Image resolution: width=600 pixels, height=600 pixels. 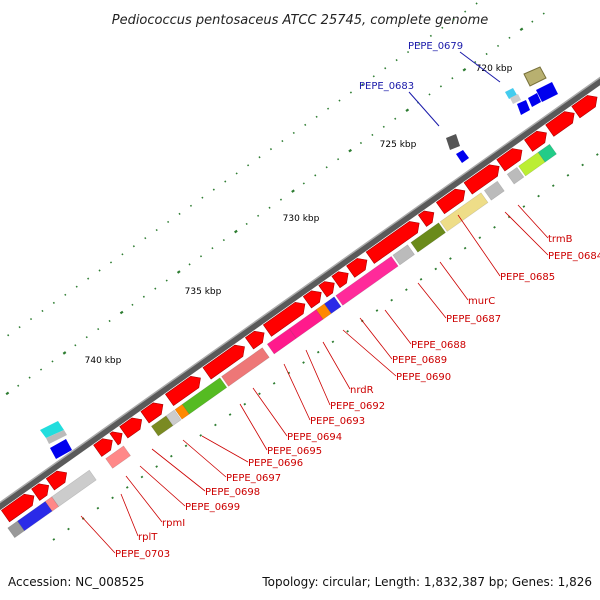 I want to click on gene-outer-grey, so click(x=515, y=99).